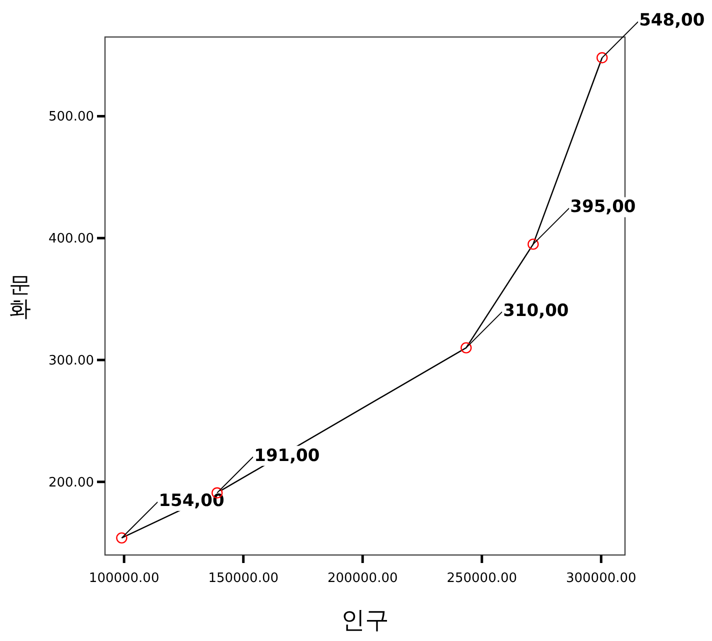  What do you see at coordinates (71, 482) in the screenshot?
I see `y-tick-label: 200.00` at bounding box center [71, 482].